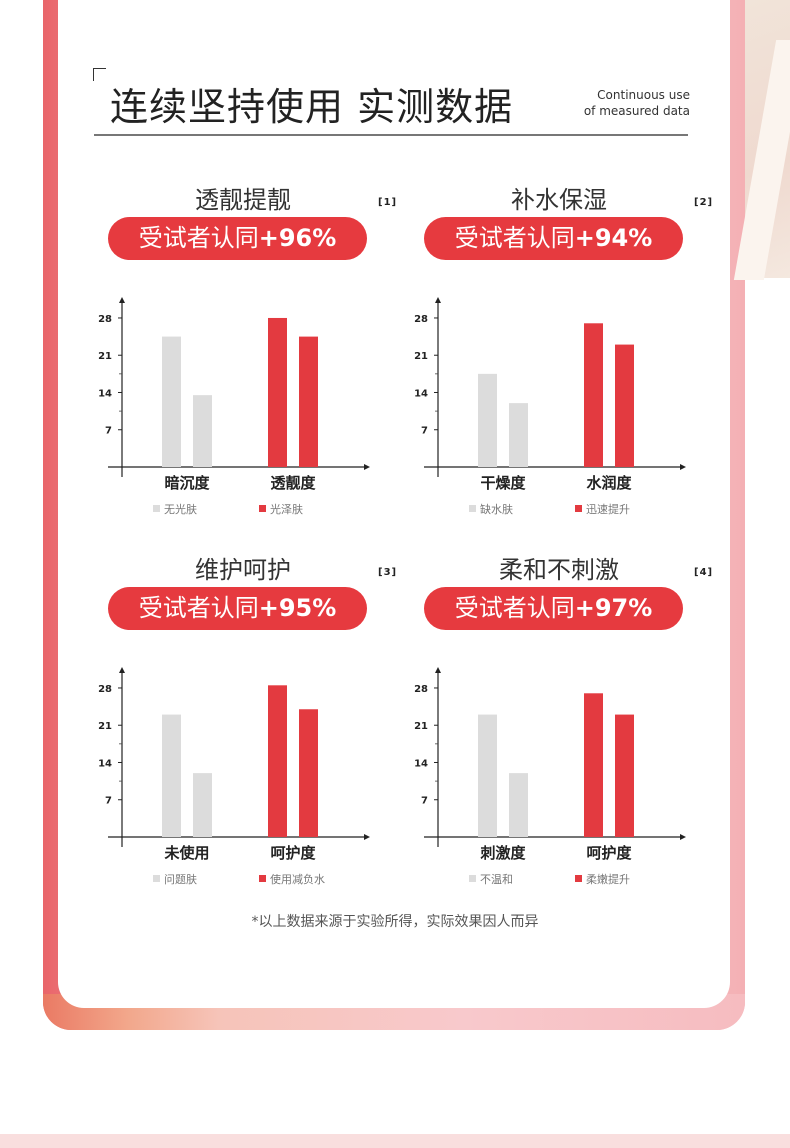 The width and height of the screenshot is (790, 1148). Describe the element at coordinates (608, 509) in the screenshot. I see `legend-label: 迅速提升` at that location.